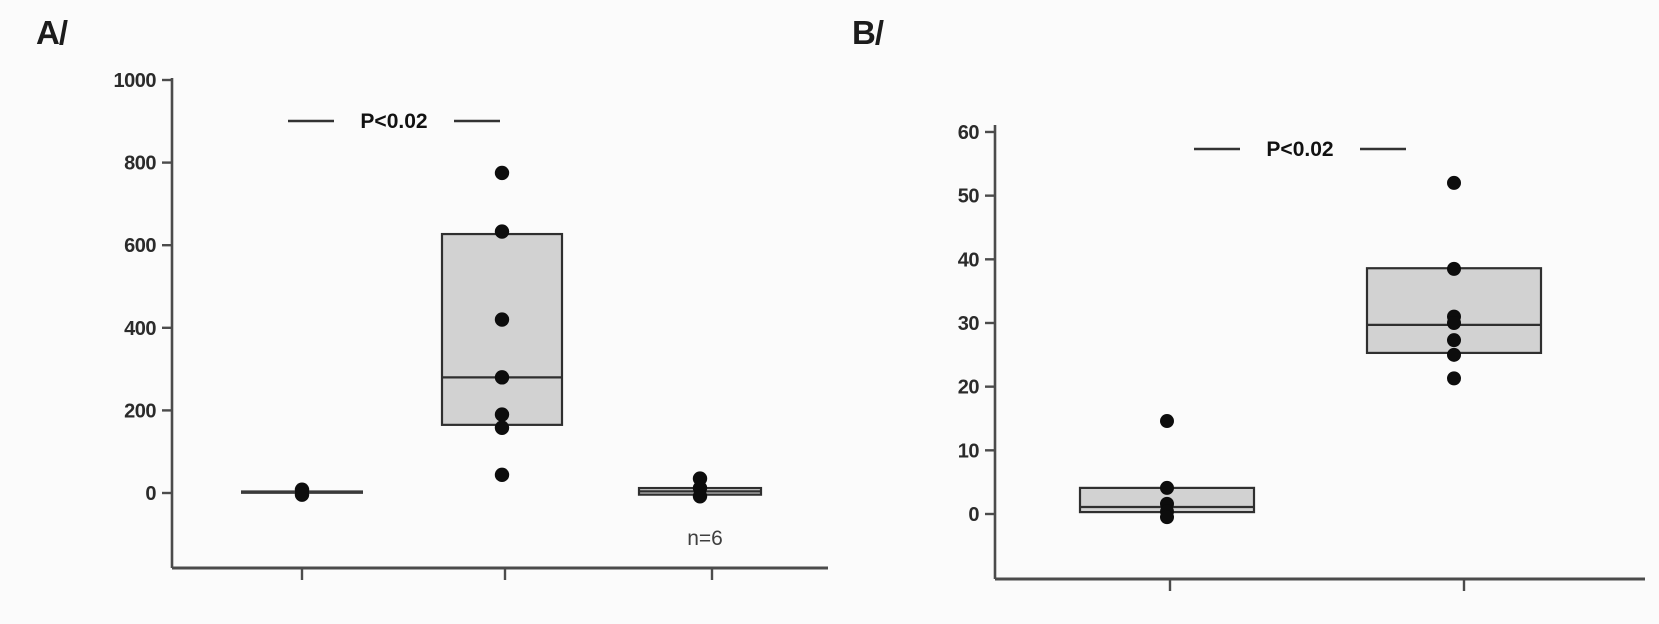  I want to click on sample-size-note: n=6, so click(705, 538).